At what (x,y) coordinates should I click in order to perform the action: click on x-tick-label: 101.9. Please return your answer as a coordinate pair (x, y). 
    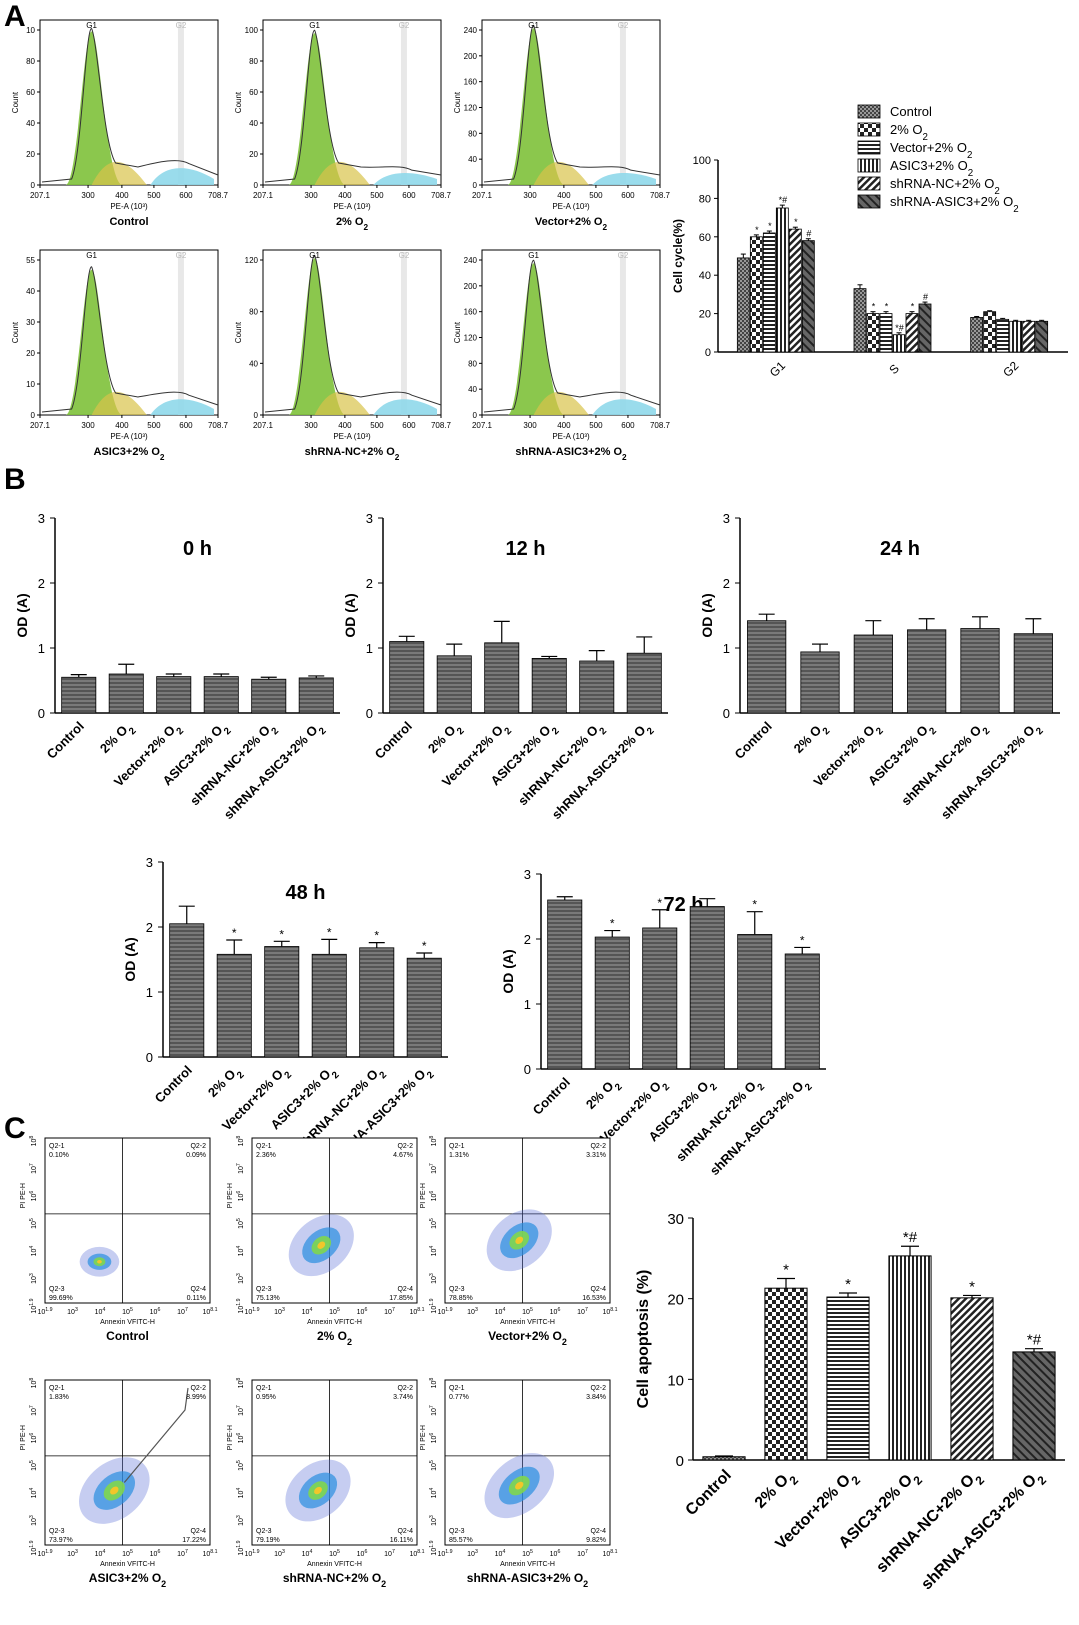
    Looking at the image, I should click on (44, 1311).